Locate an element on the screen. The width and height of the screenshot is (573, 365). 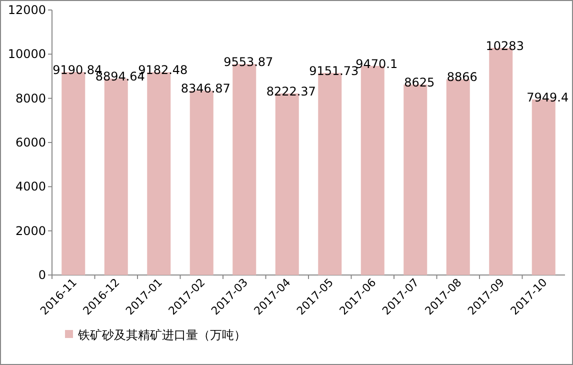
y-tick-label: 0 is located at coordinates (42, 275).